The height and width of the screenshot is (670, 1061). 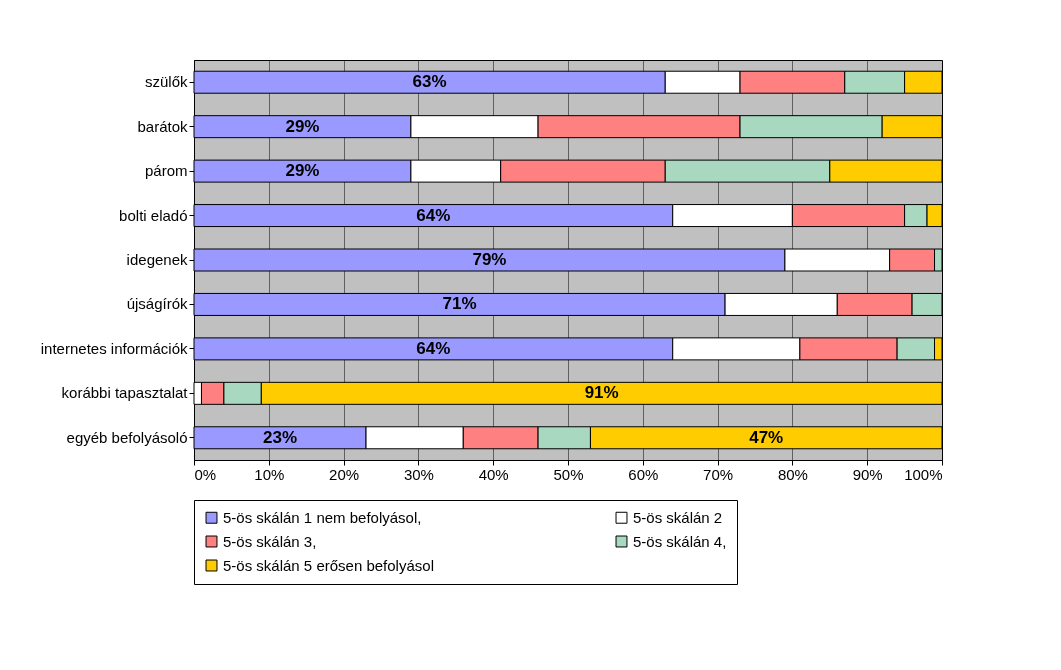 I want to click on legend-label: 5-ös skálán 2, so click(x=678, y=517).